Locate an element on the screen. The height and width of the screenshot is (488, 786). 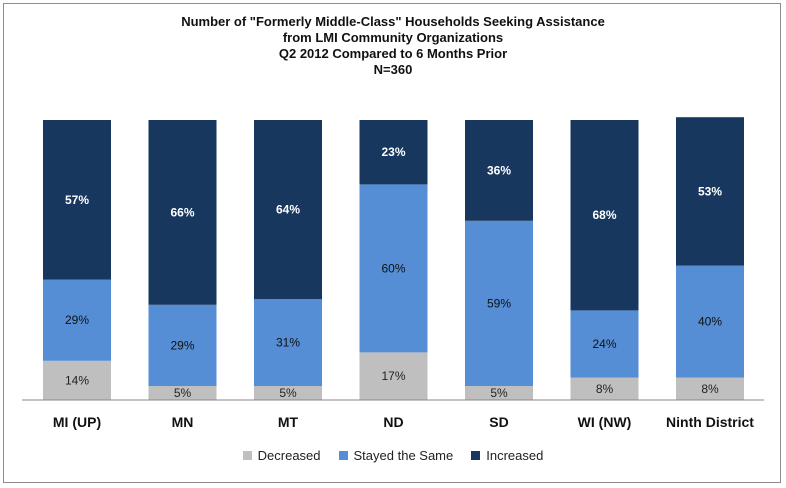
legend: Decreased Stayed the Same Increased is located at coordinates (393, 455).